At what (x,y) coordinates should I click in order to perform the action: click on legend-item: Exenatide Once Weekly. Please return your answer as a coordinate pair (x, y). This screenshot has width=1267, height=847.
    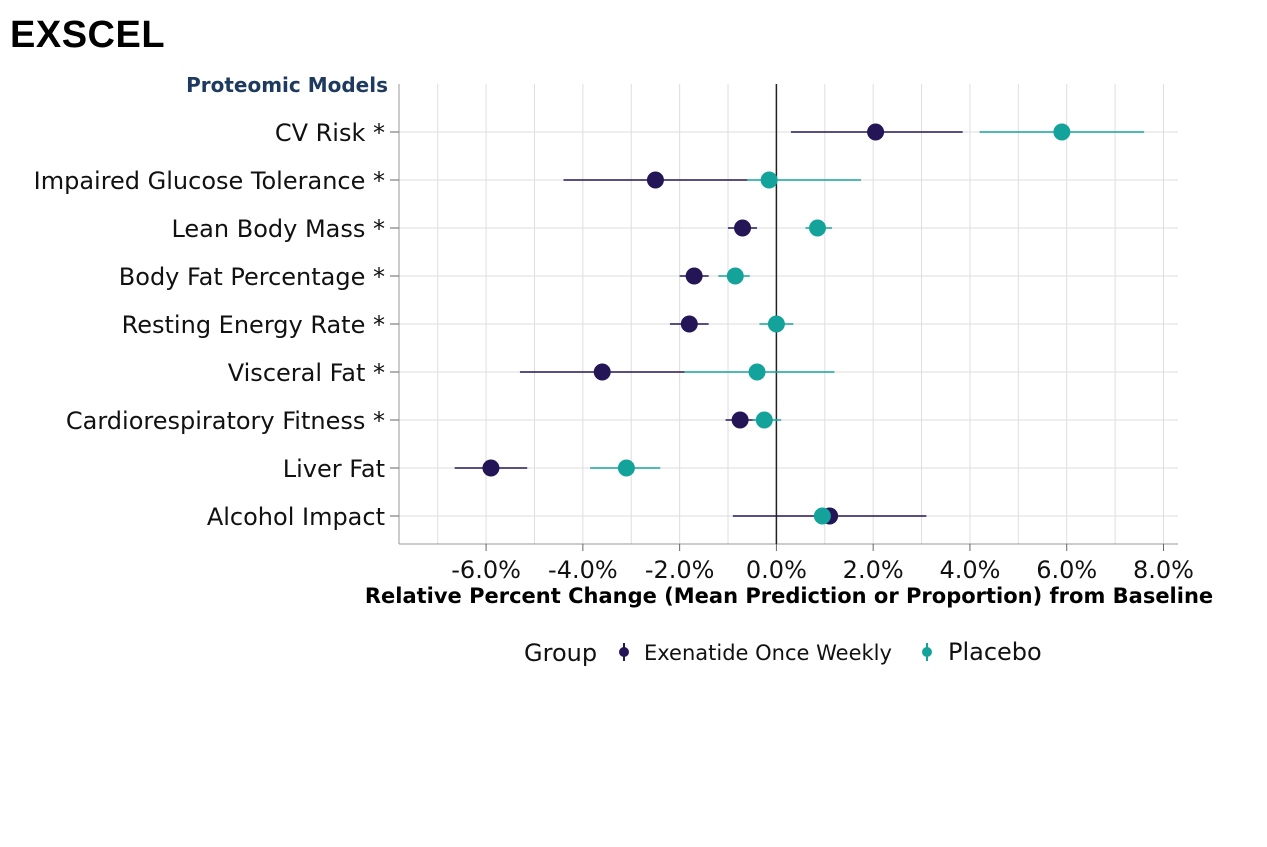
    Looking at the image, I should click on (755, 653).